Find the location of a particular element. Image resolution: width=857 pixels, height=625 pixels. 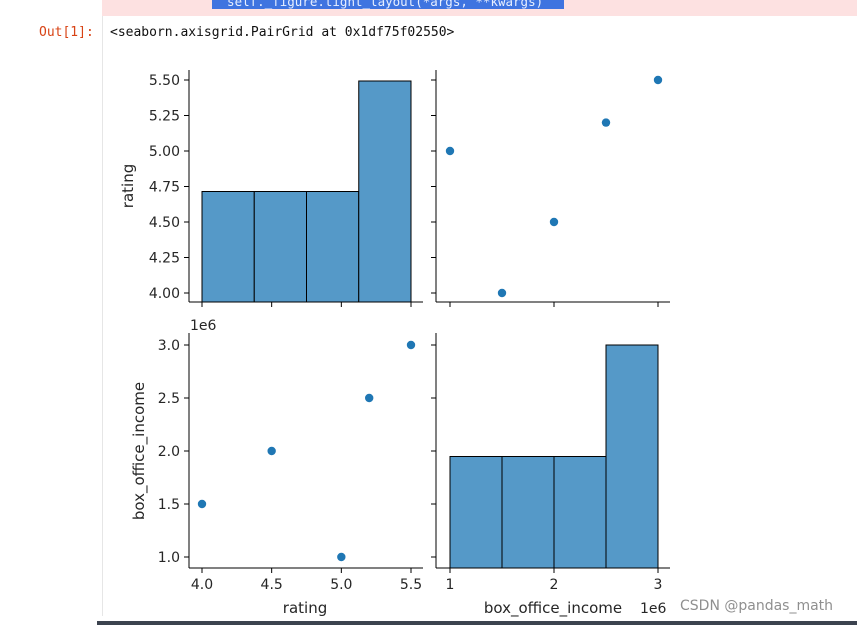

ytick-label-rating: 5.00 is located at coordinates (164, 152).